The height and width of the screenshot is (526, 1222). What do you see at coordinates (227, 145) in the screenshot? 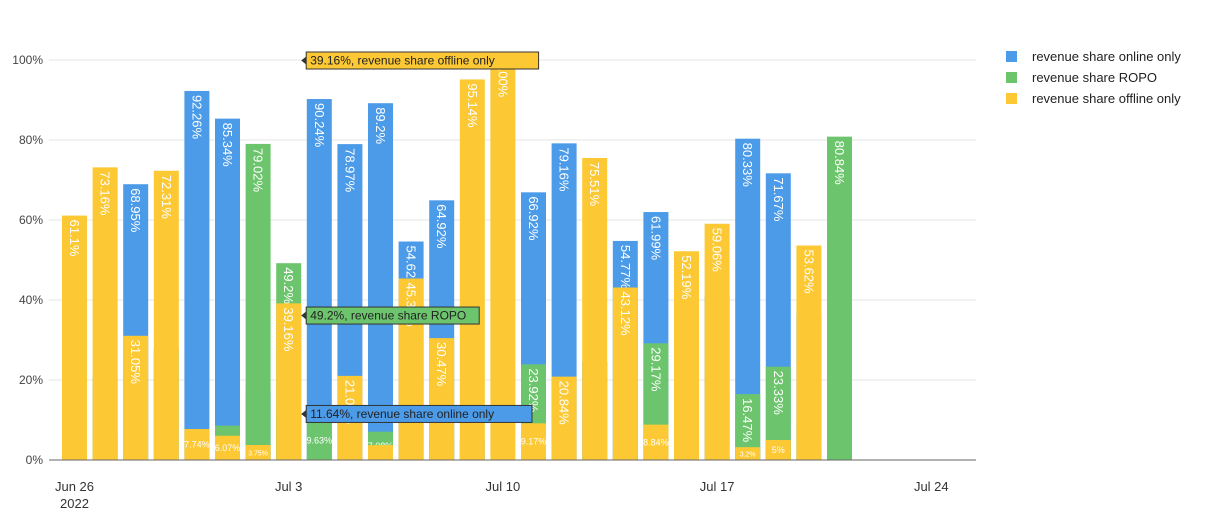
I see `data-label: 85.34%` at bounding box center [227, 145].